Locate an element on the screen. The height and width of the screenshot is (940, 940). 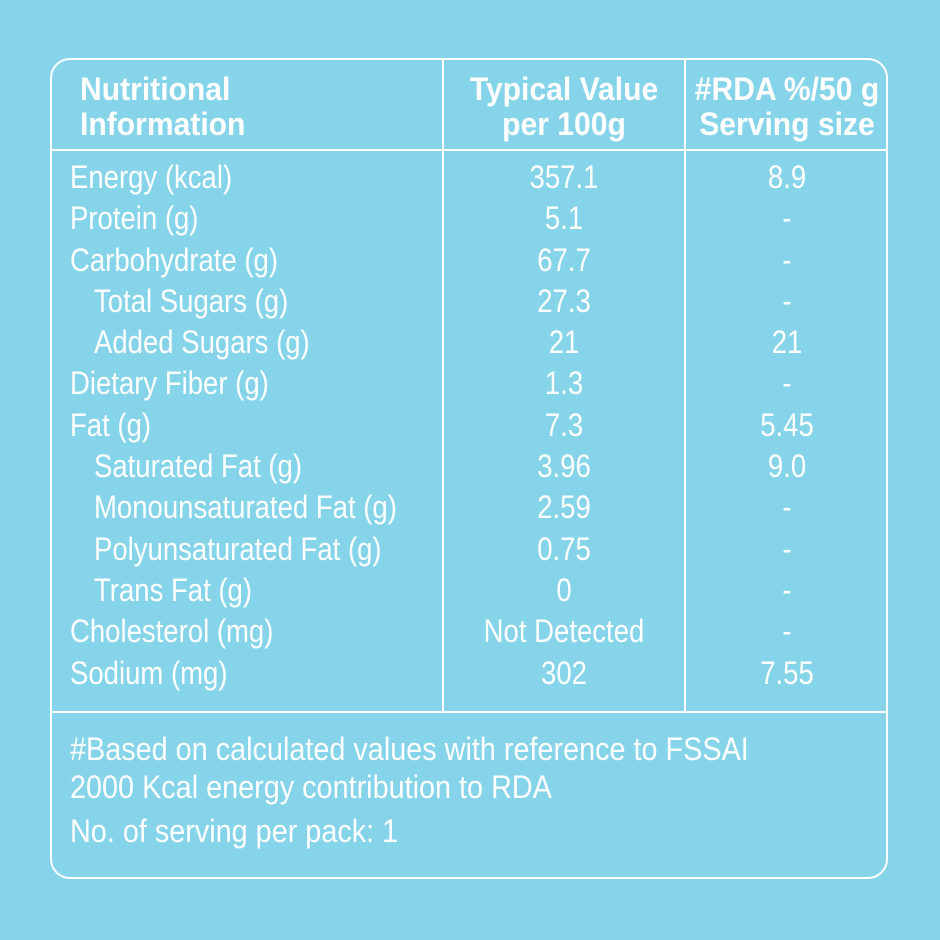
header-typical-value: Typical Value per 100g is located at coordinates (564, 106).